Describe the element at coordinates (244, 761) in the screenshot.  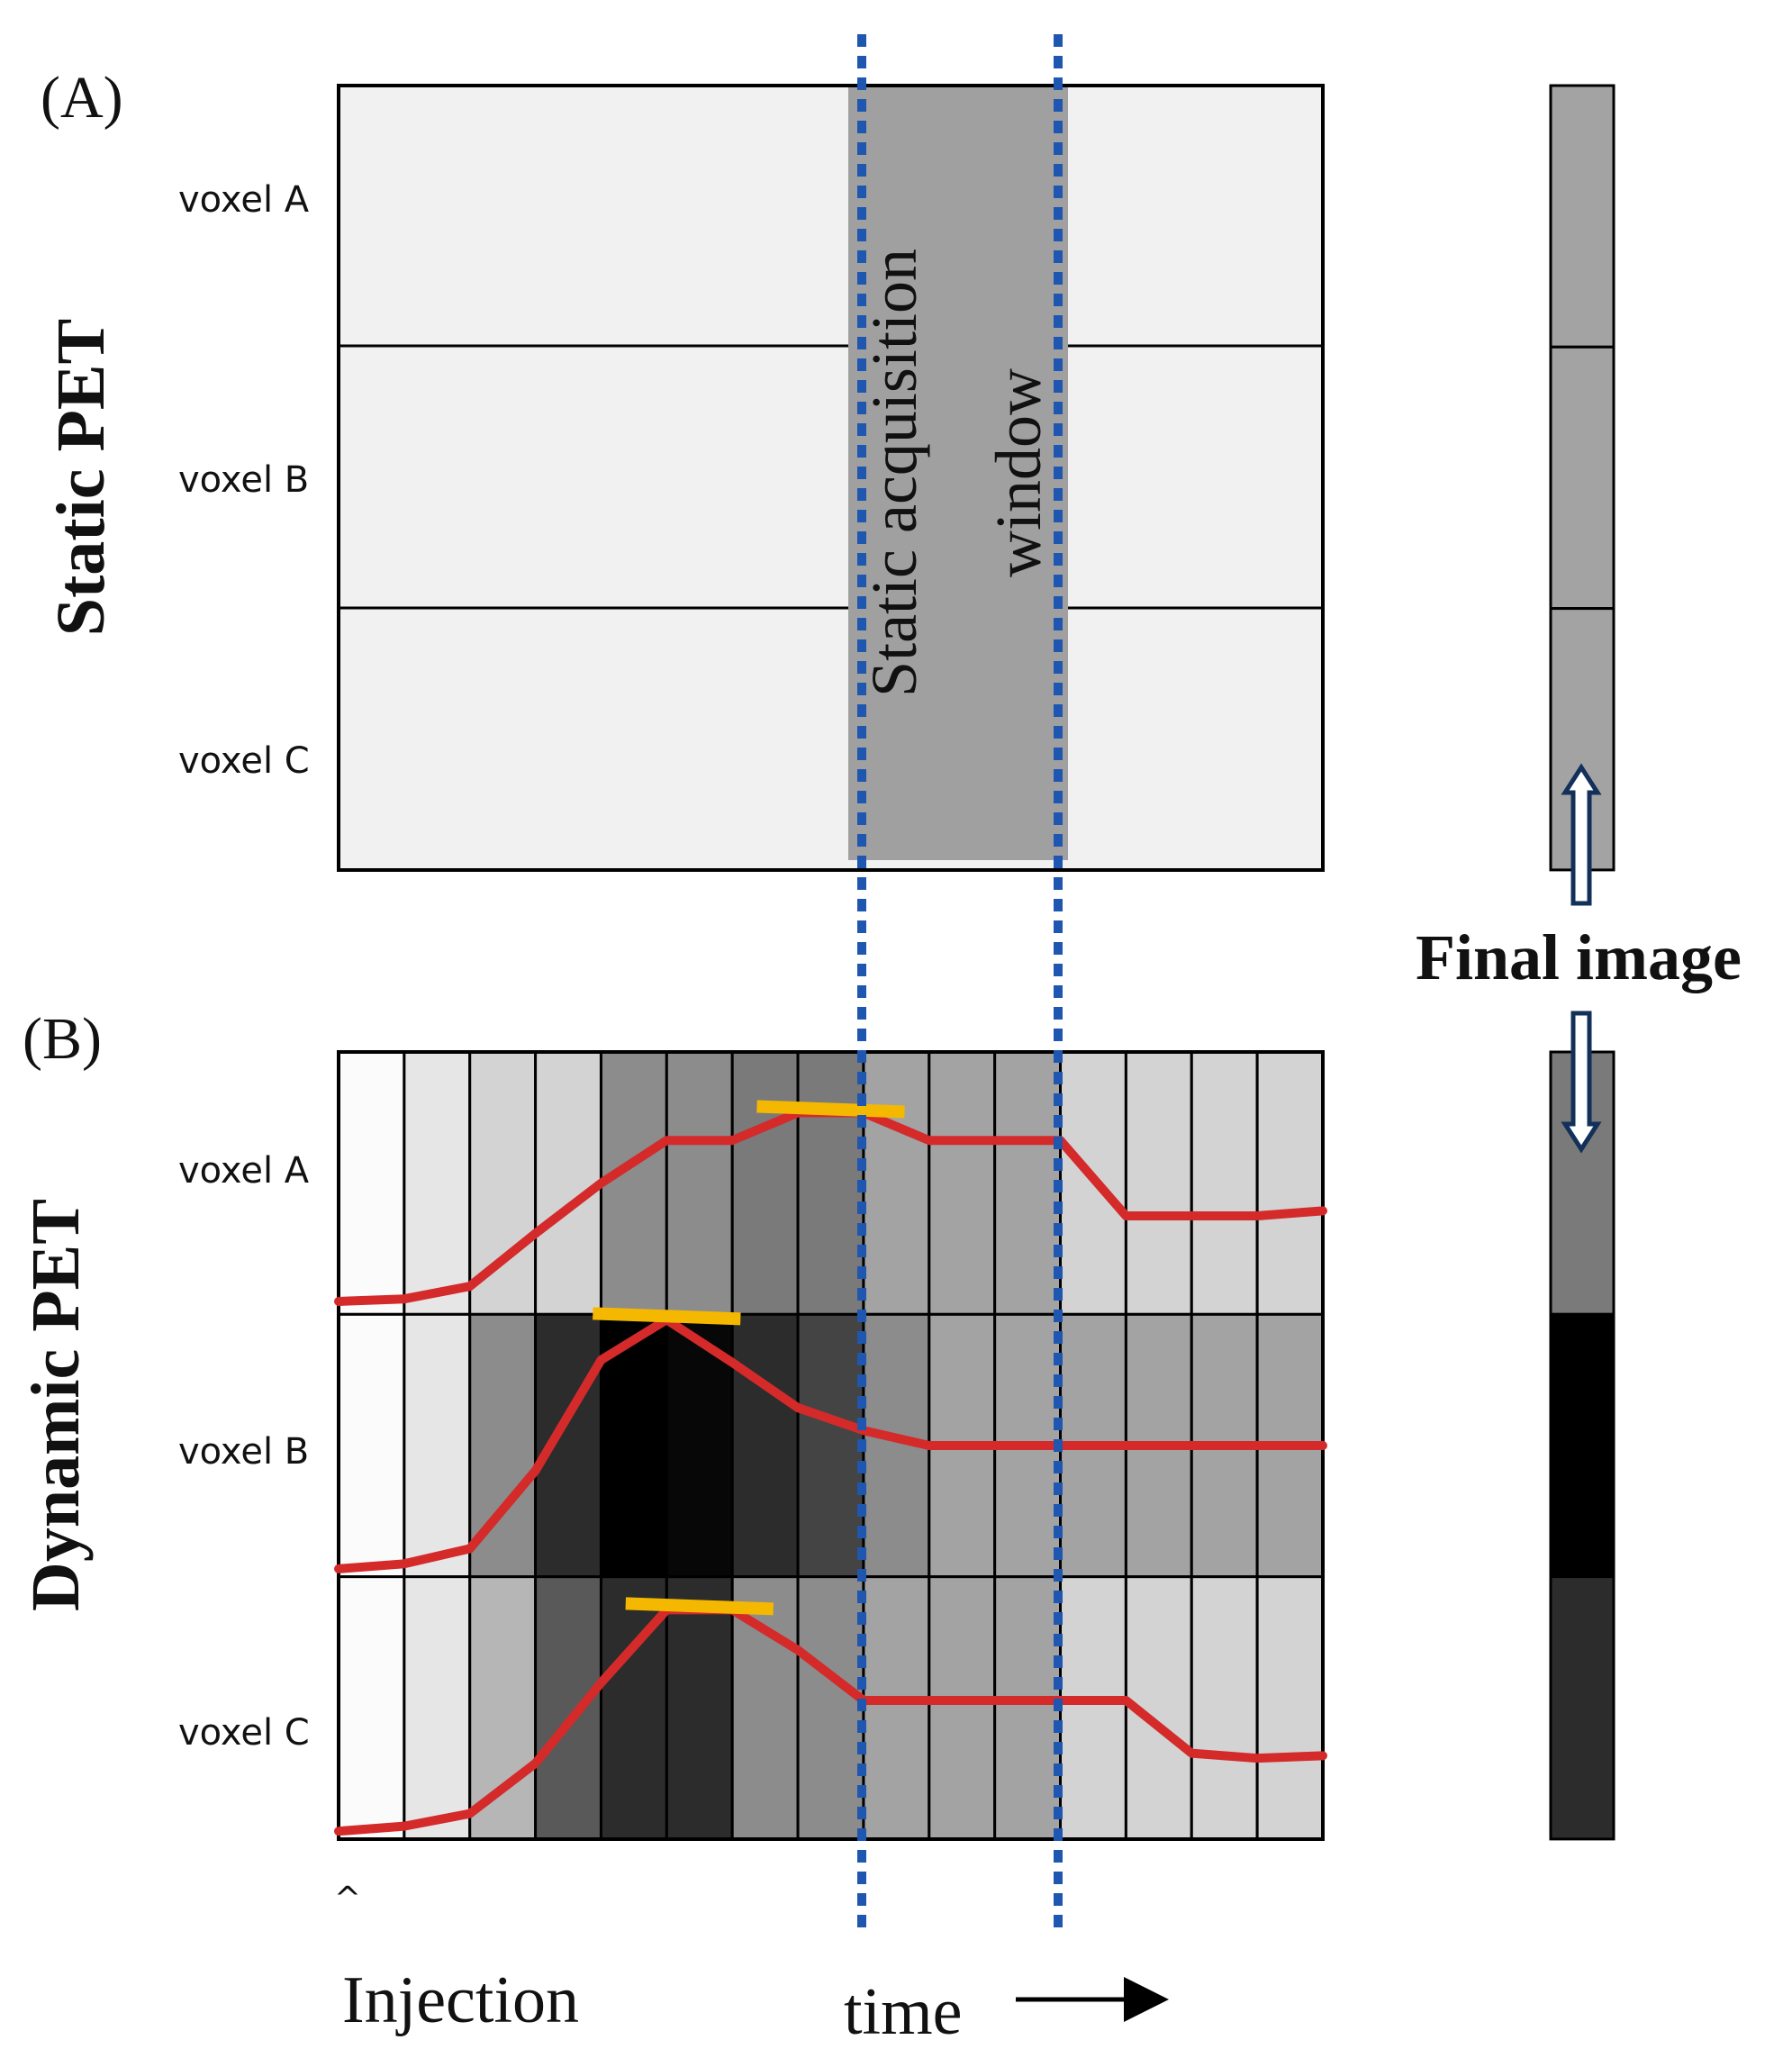
I see `static-voxel-c-label: voxel C` at that location.